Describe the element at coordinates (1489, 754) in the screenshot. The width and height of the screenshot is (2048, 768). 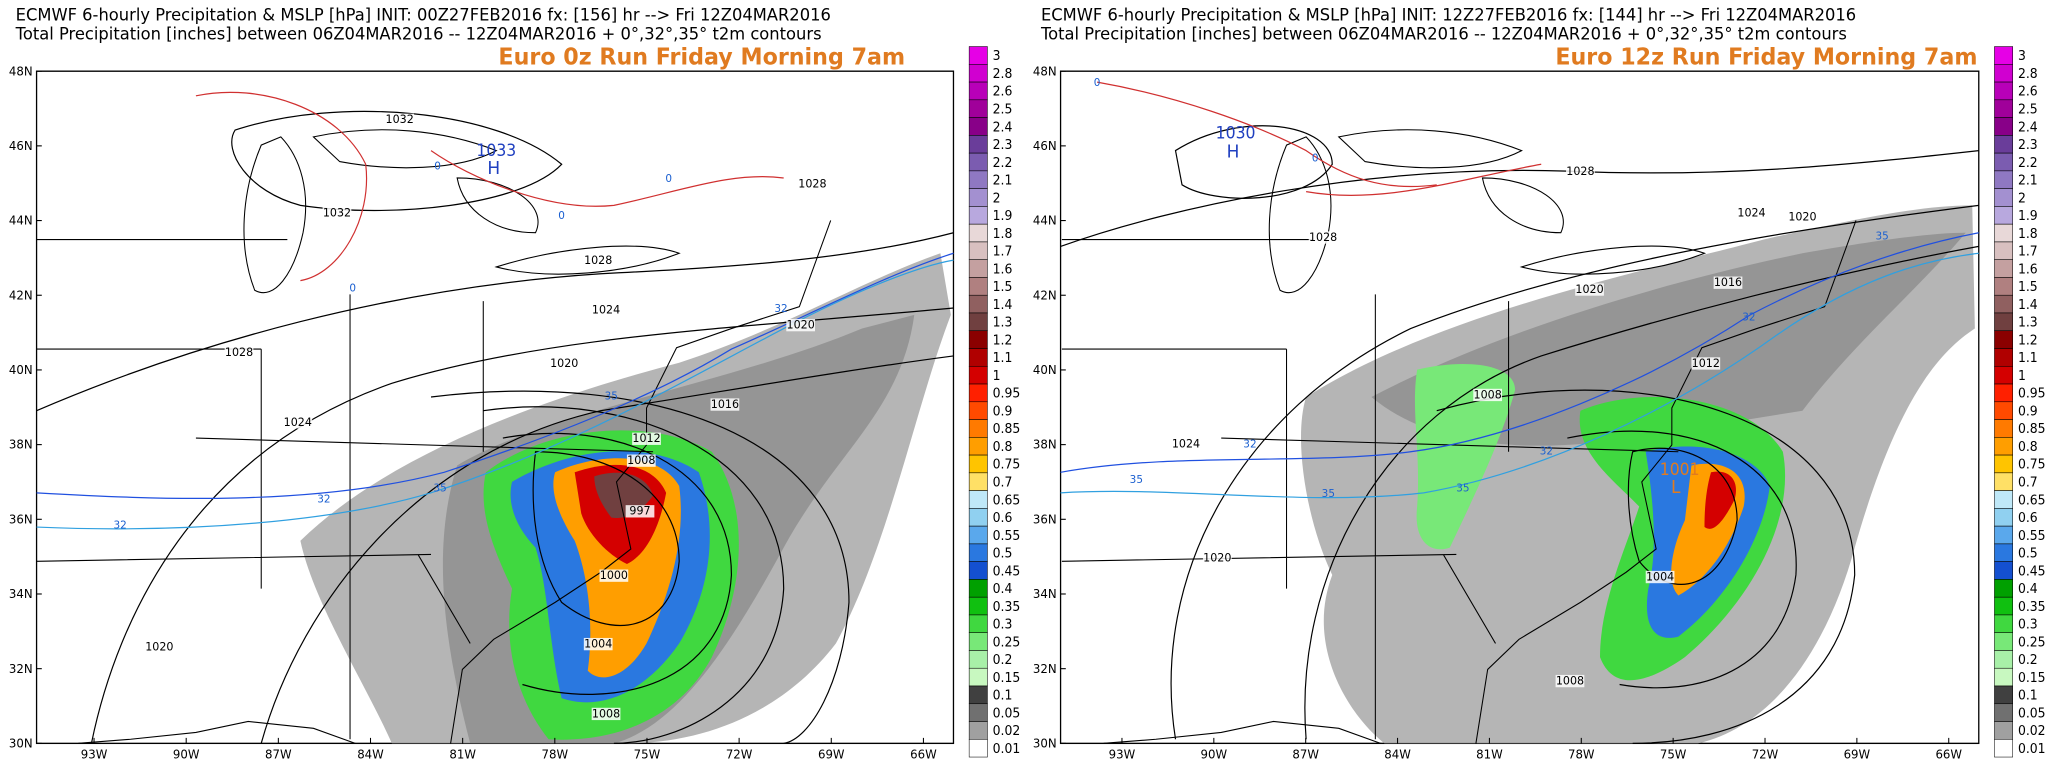
I see `lon-label: 81W` at that location.